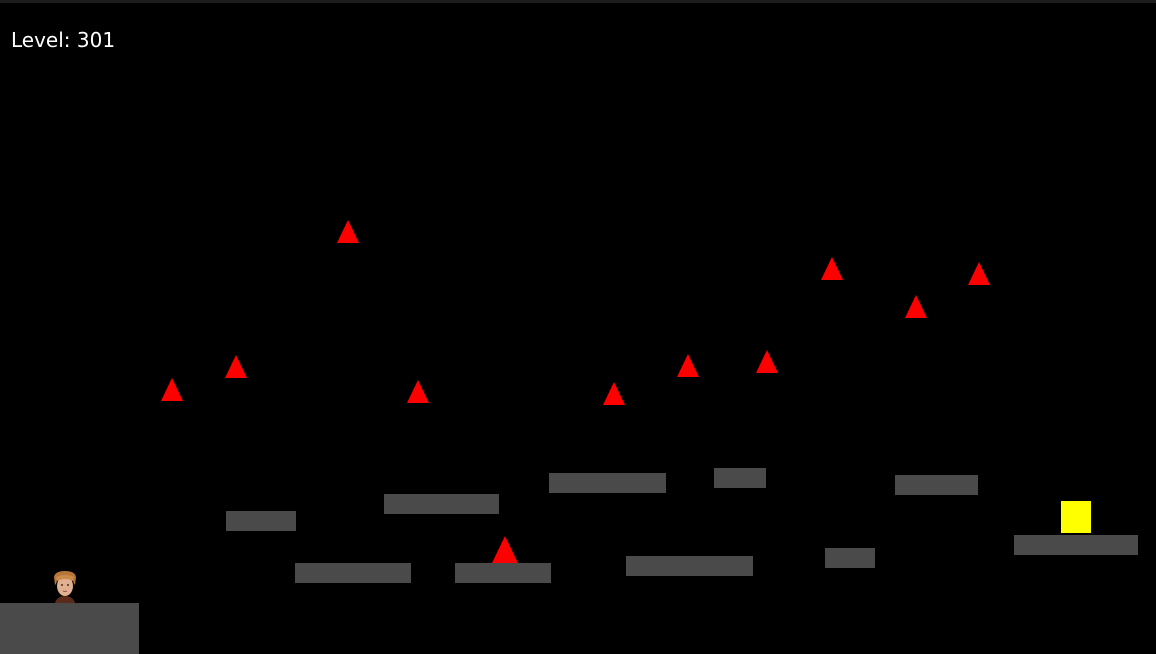 This screenshot has height=654, width=1156. I want to click on goal-block, so click(1076, 517).